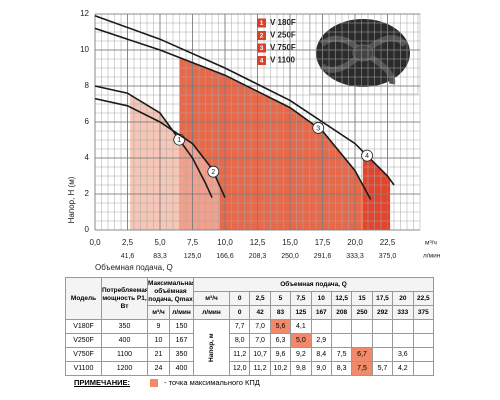  Describe the element at coordinates (364, 54) in the screenshot. I see `impeller-photo` at that location.